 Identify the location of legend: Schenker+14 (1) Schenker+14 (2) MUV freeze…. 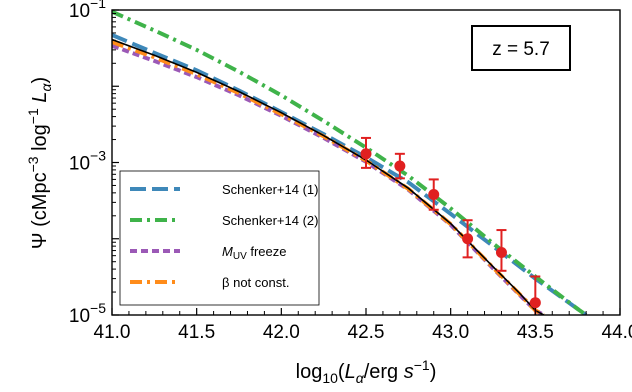
(219, 238).